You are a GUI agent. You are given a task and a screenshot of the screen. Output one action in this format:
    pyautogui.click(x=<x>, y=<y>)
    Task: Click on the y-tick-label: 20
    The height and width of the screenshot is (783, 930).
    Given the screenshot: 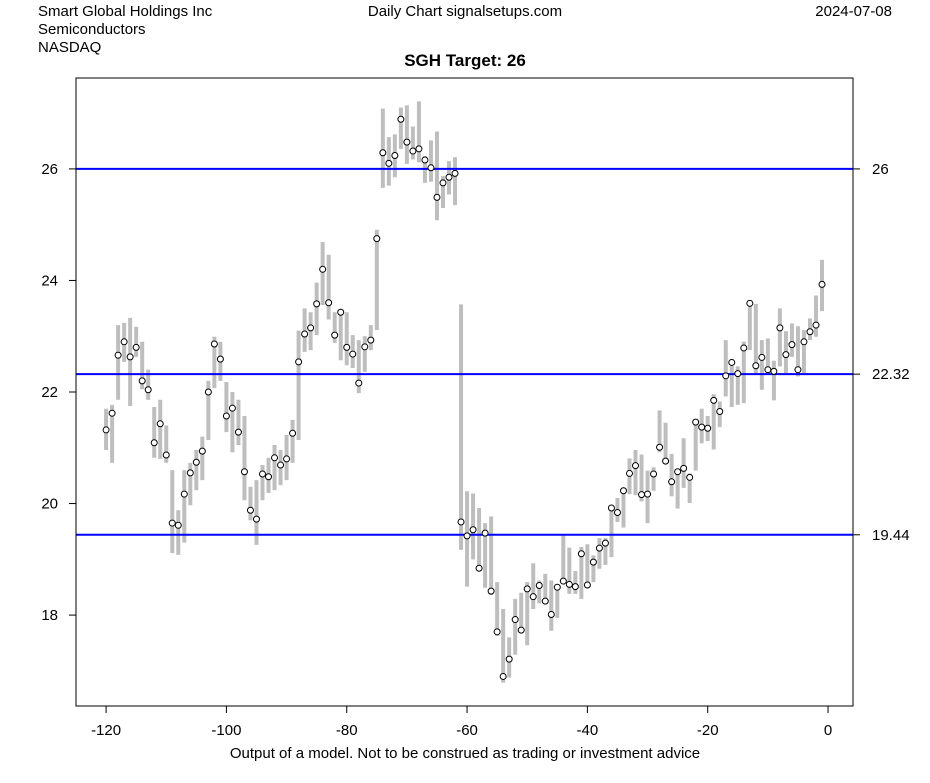 What is the action you would take?
    pyautogui.click(x=49, y=504)
    